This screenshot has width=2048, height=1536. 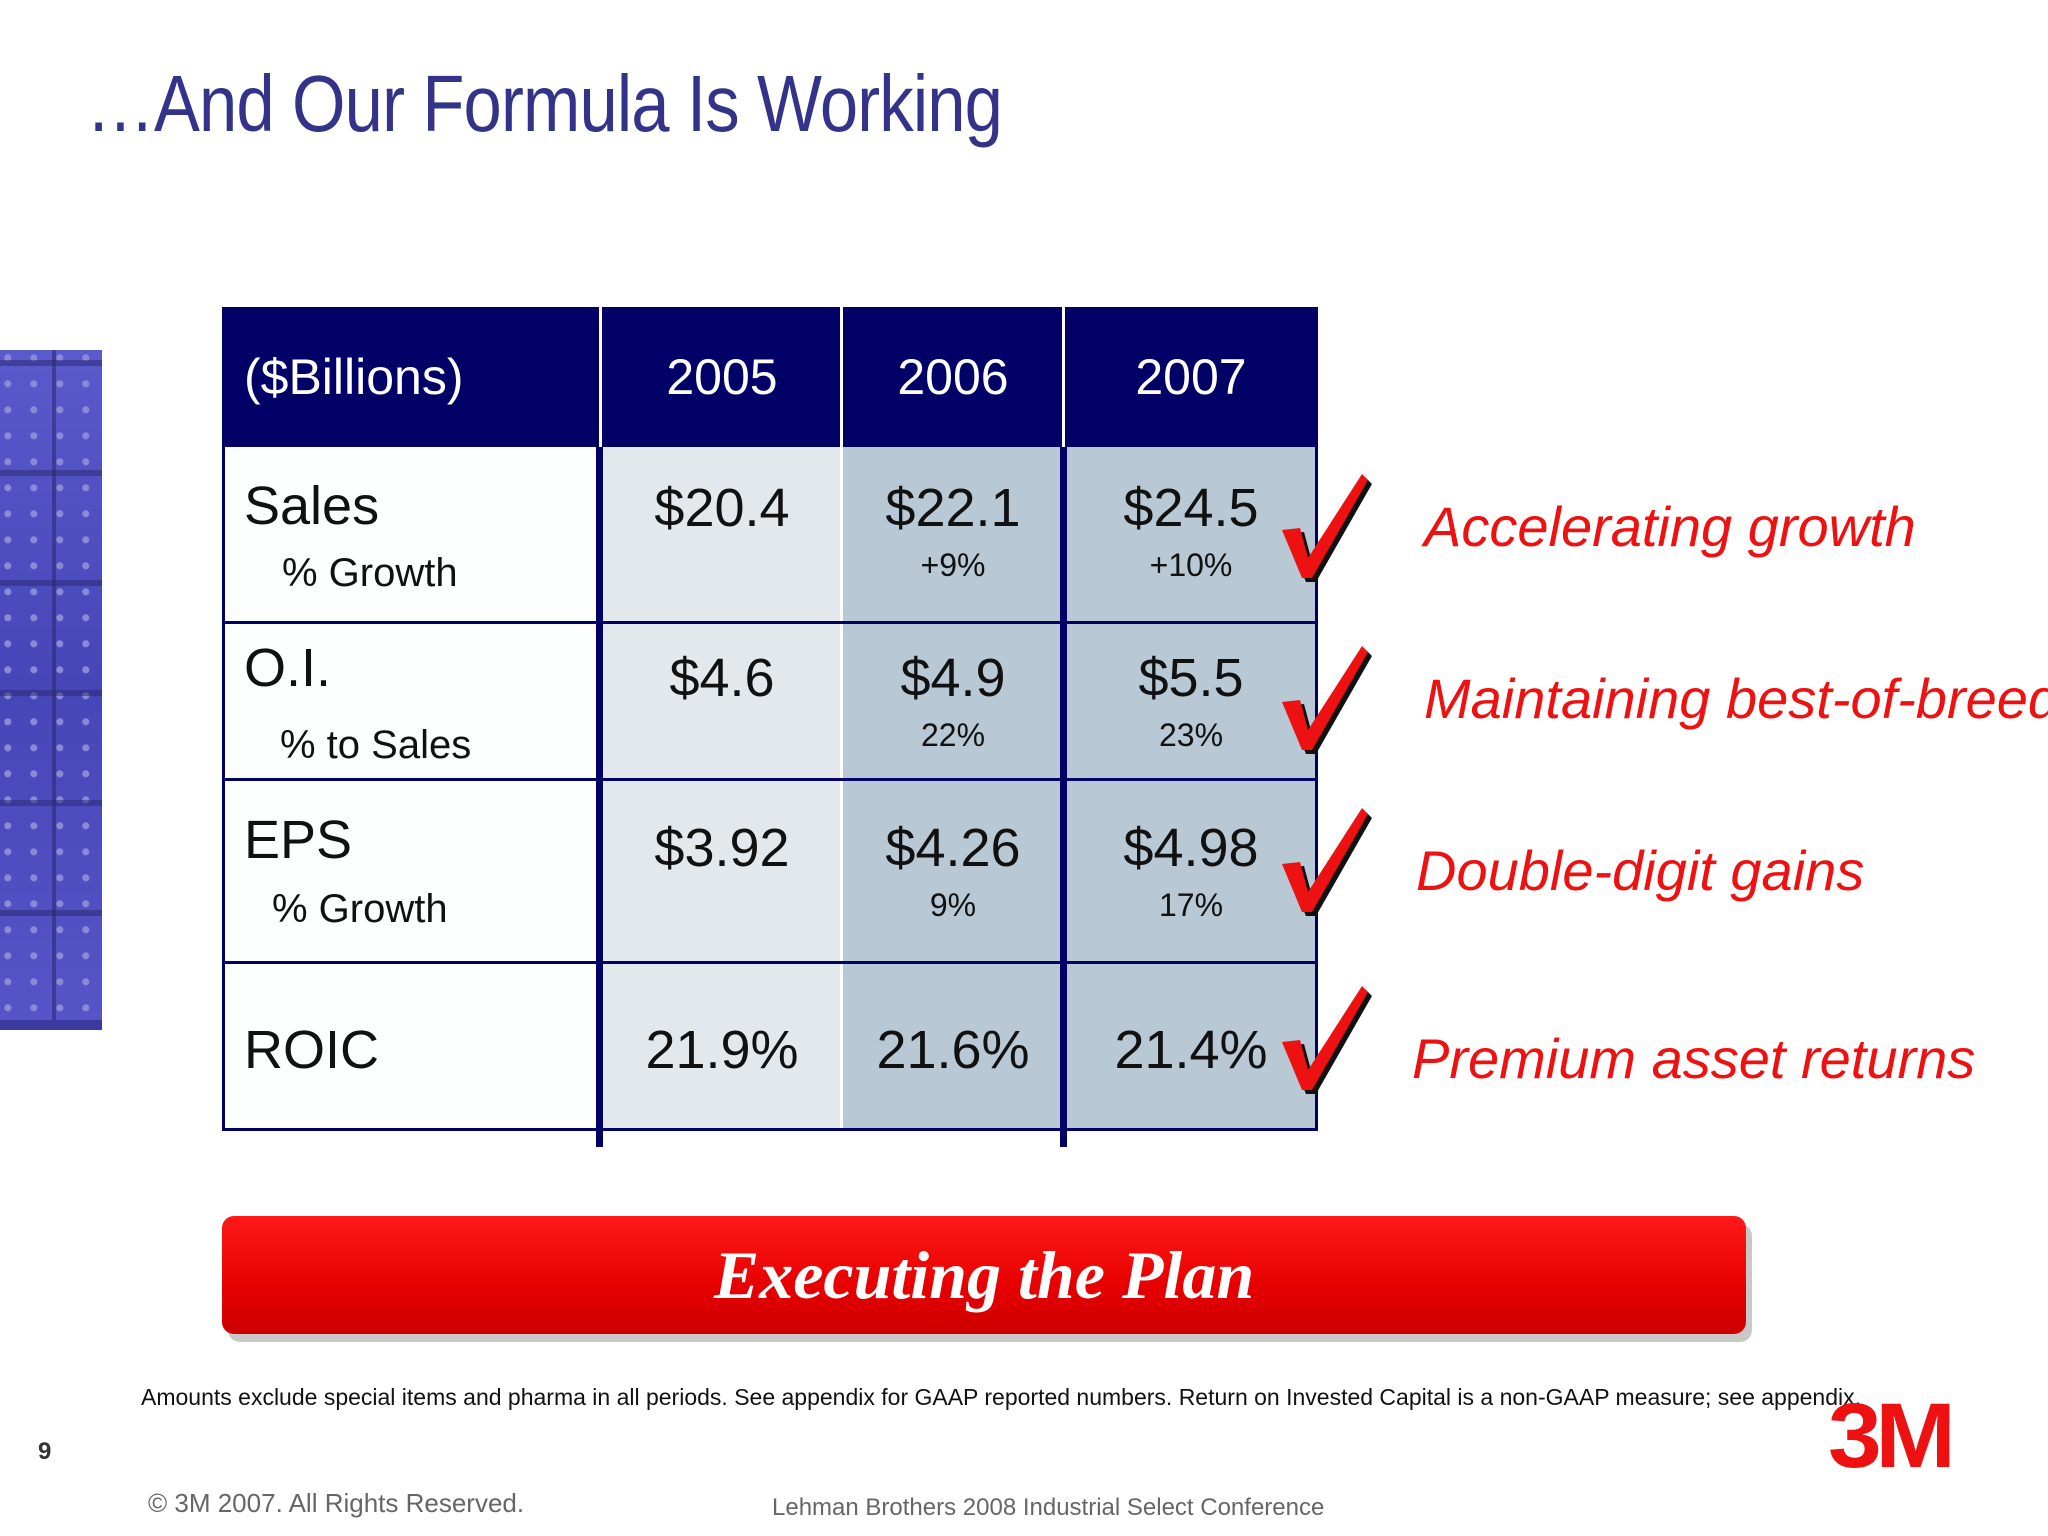 I want to click on table-cell: $22.1 +9%, so click(x=953, y=530).